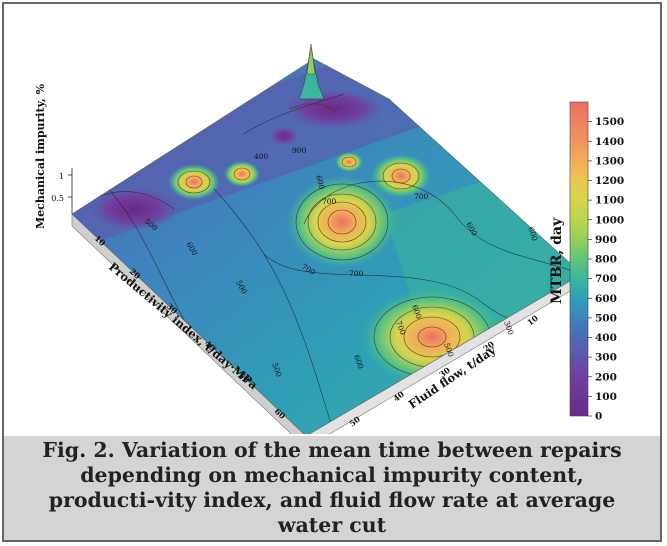 The image size is (667, 546). What do you see at coordinates (598, 417) in the screenshot?
I see `colorbar-tick-label: 0` at bounding box center [598, 417].